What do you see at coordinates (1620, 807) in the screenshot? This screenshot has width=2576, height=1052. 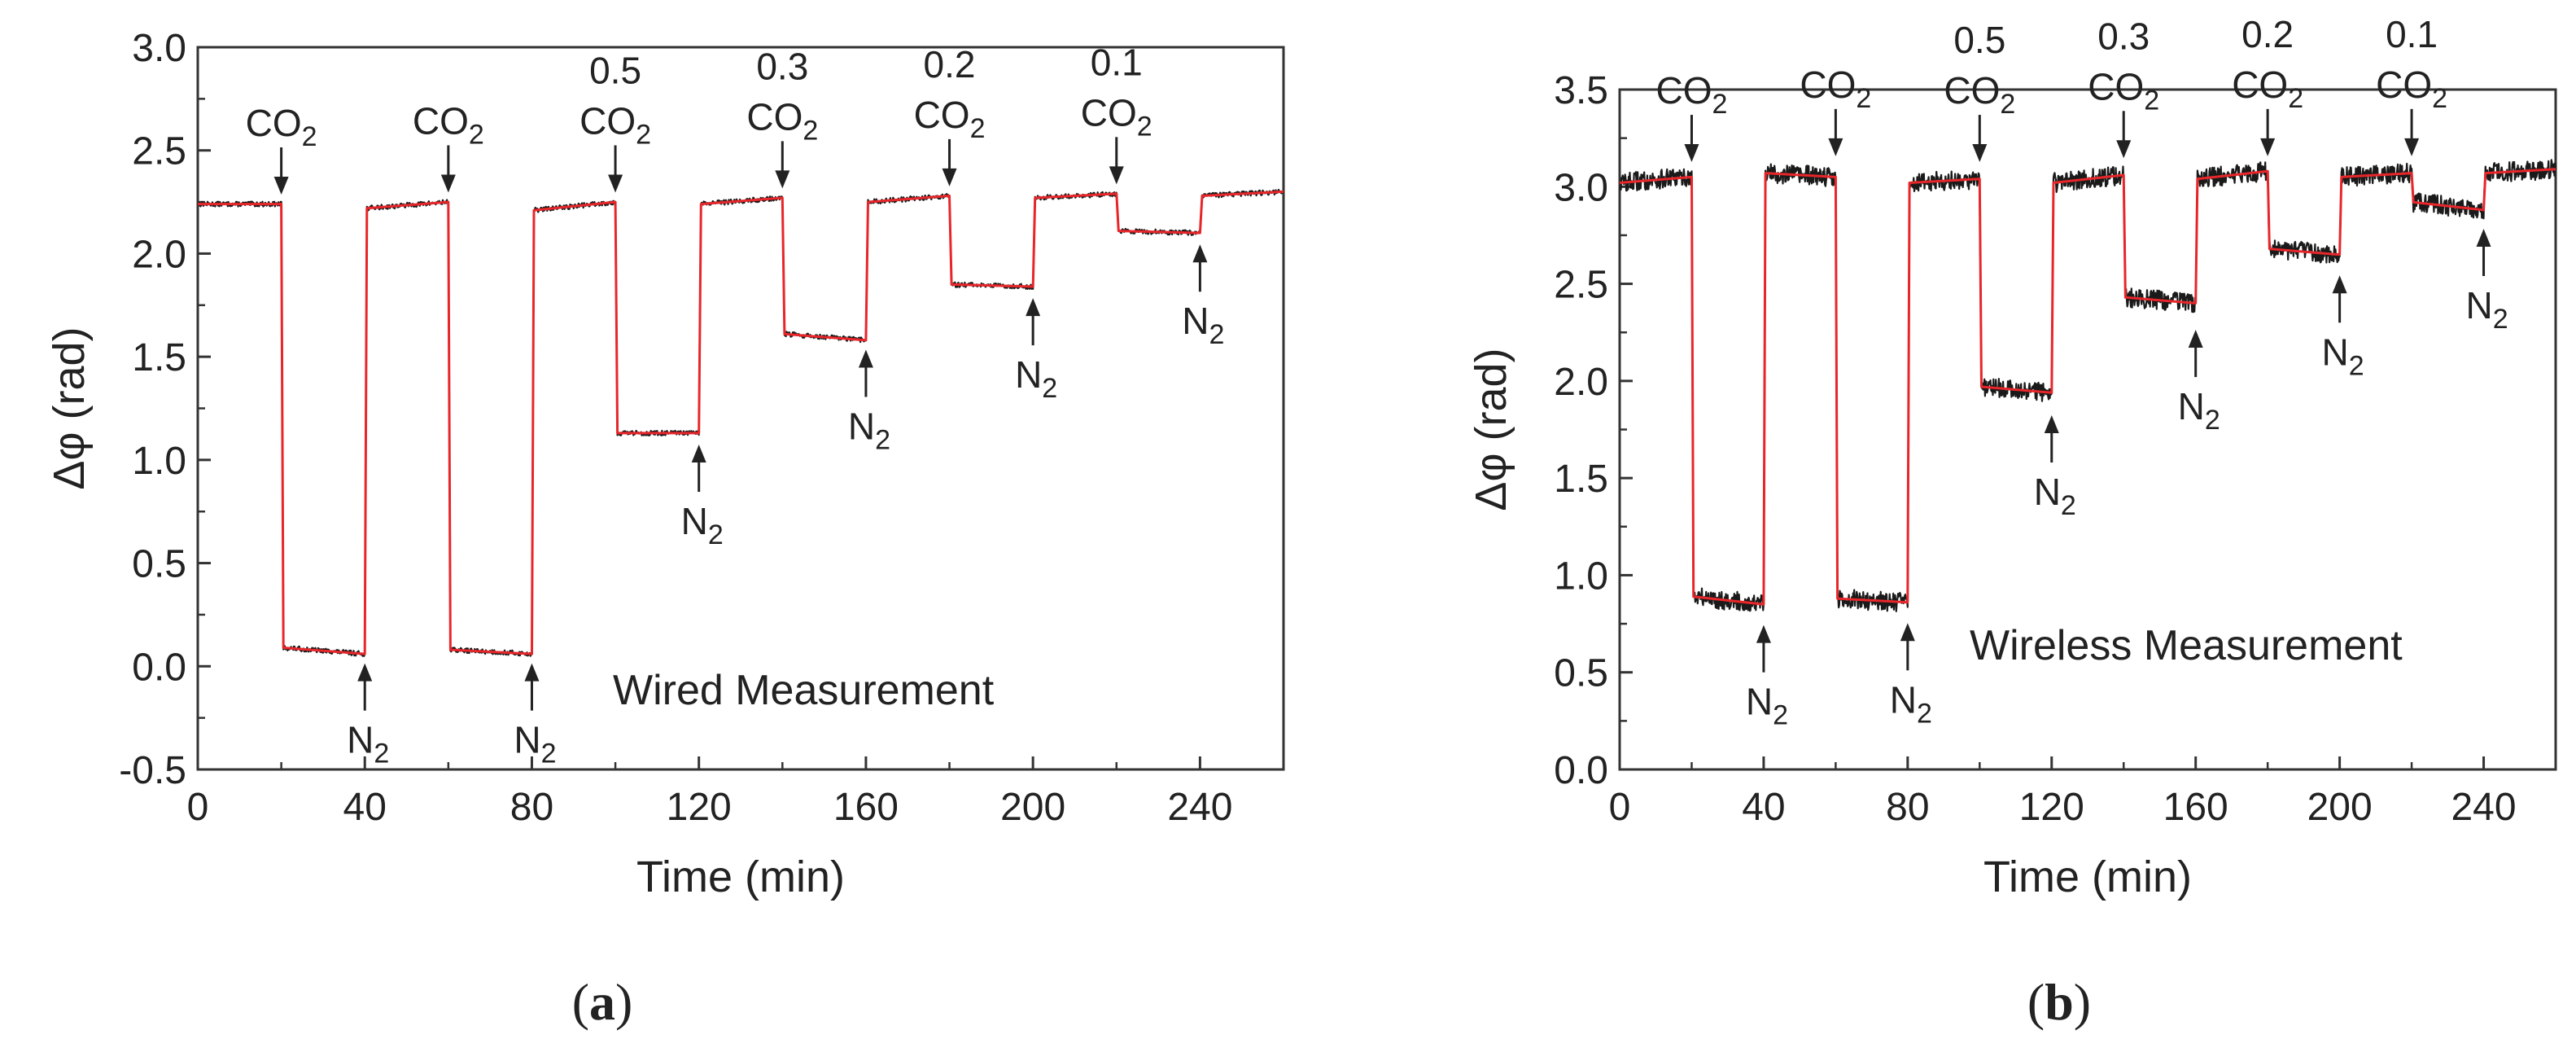 I see `x-tick-label: 0` at bounding box center [1620, 807].